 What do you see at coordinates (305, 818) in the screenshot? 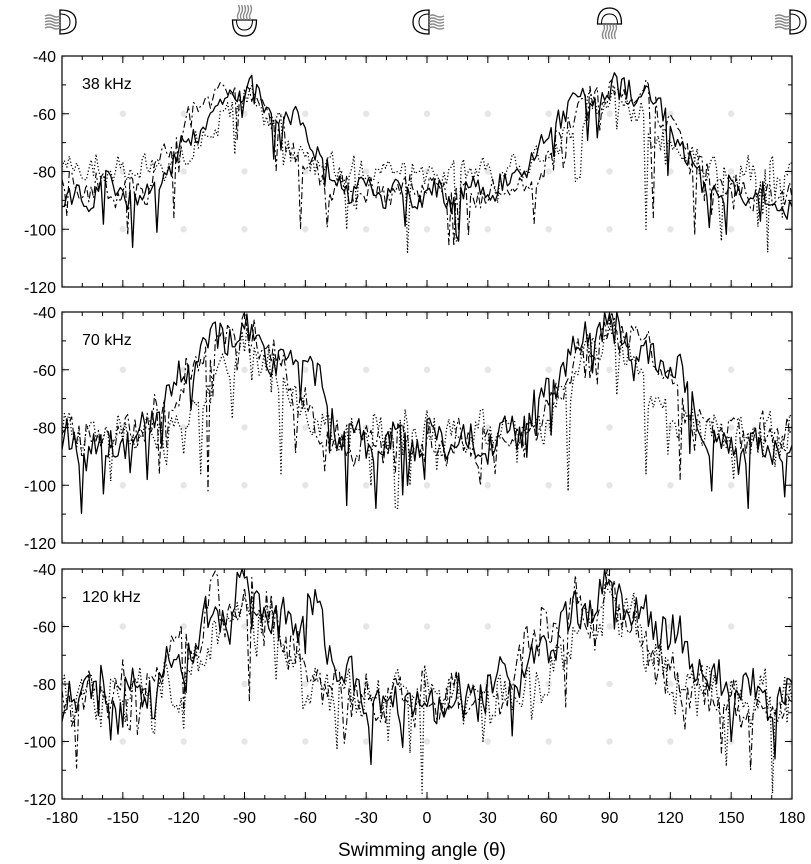
I see `x-tick-label: -60` at bounding box center [305, 818].